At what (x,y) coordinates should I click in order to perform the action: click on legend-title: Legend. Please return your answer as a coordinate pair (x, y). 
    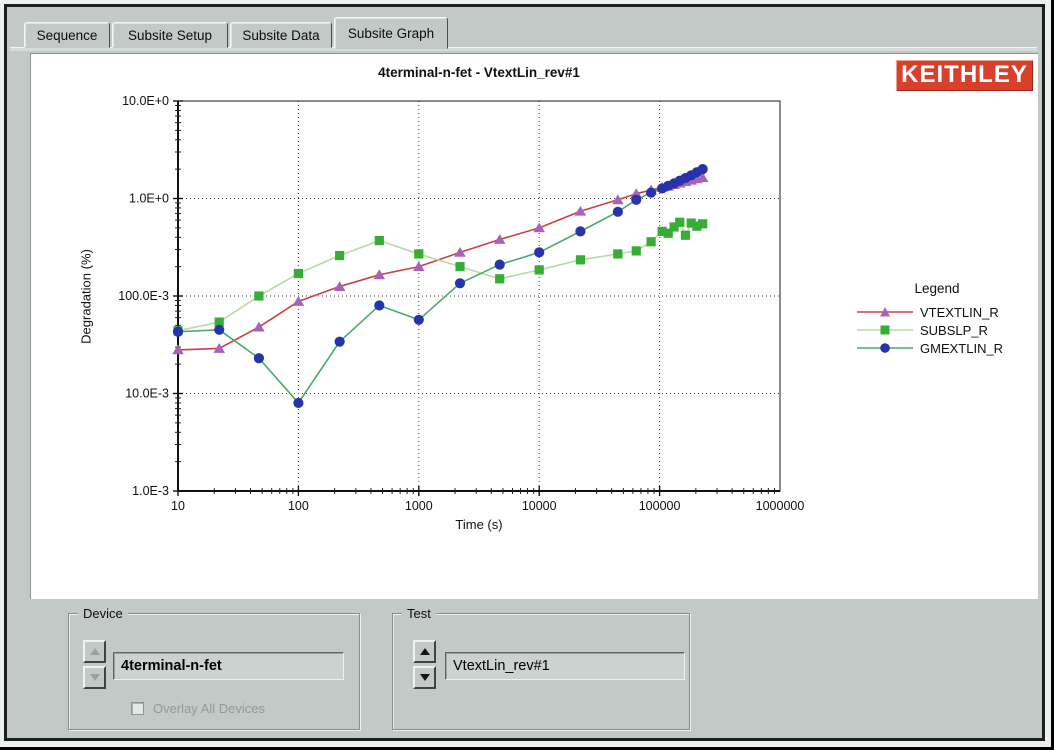
    Looking at the image, I should click on (937, 288).